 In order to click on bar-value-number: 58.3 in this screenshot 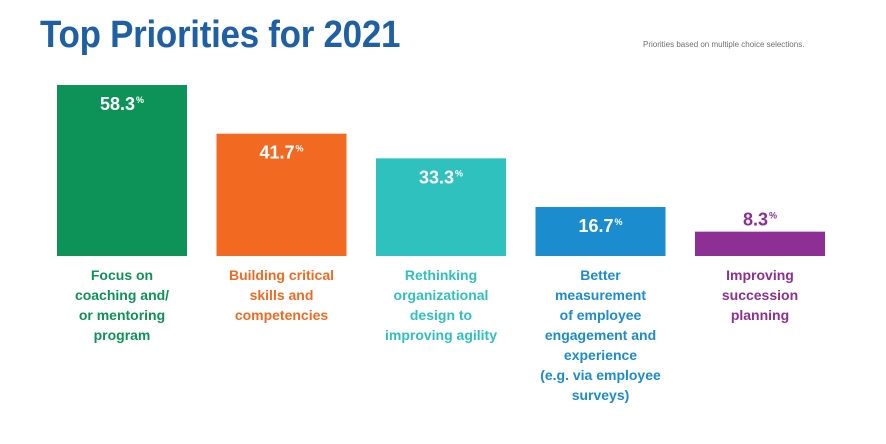, I will do `click(117, 104)`.